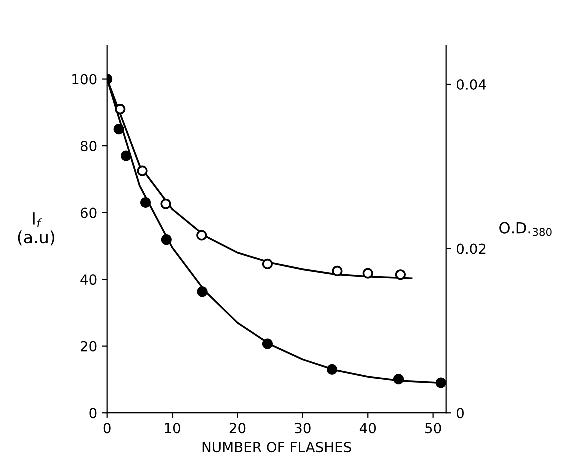  Describe the element at coordinates (172, 428) in the screenshot. I see `x-tick-label: 10` at that location.